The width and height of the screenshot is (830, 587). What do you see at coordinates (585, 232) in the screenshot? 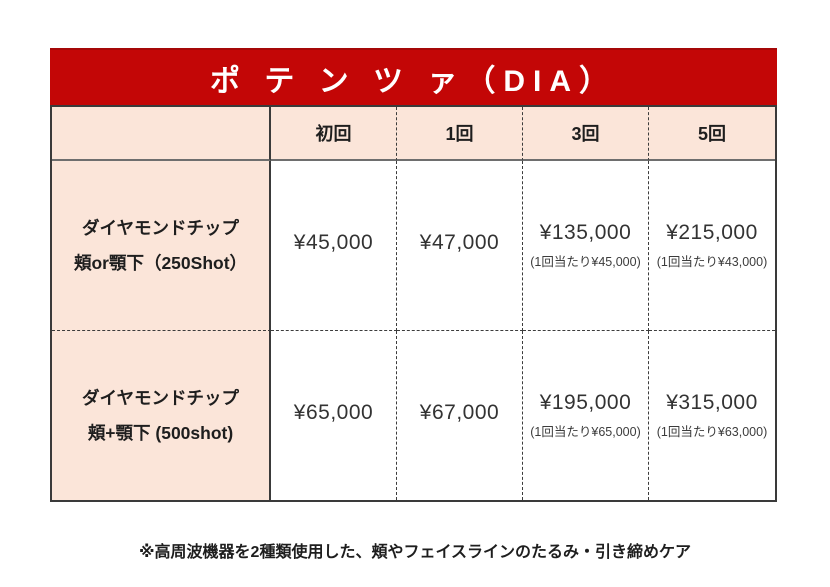
I see `price-amount: ¥135,000` at bounding box center [585, 232].